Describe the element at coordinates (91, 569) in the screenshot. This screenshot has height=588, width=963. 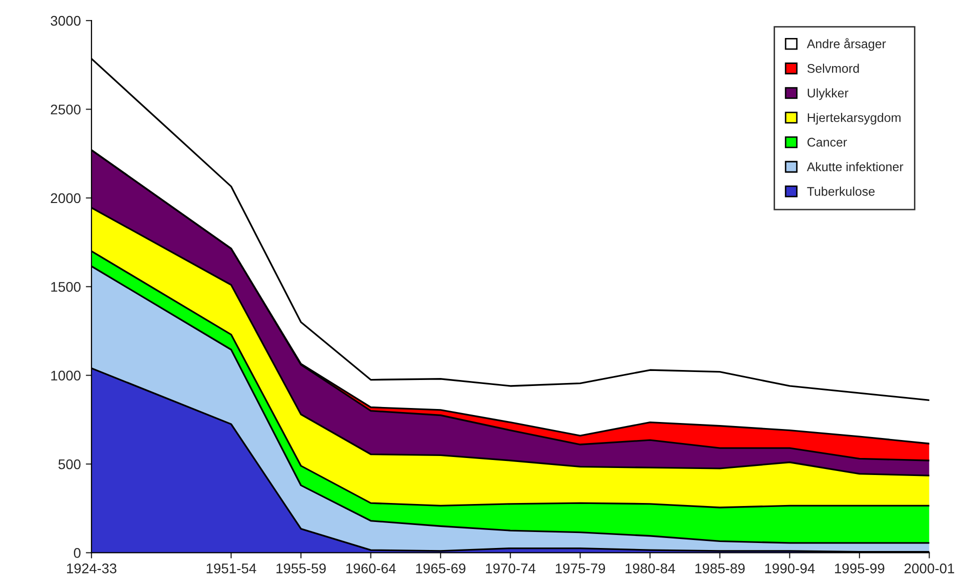
I see `x-tick-label: 1924-33` at that location.